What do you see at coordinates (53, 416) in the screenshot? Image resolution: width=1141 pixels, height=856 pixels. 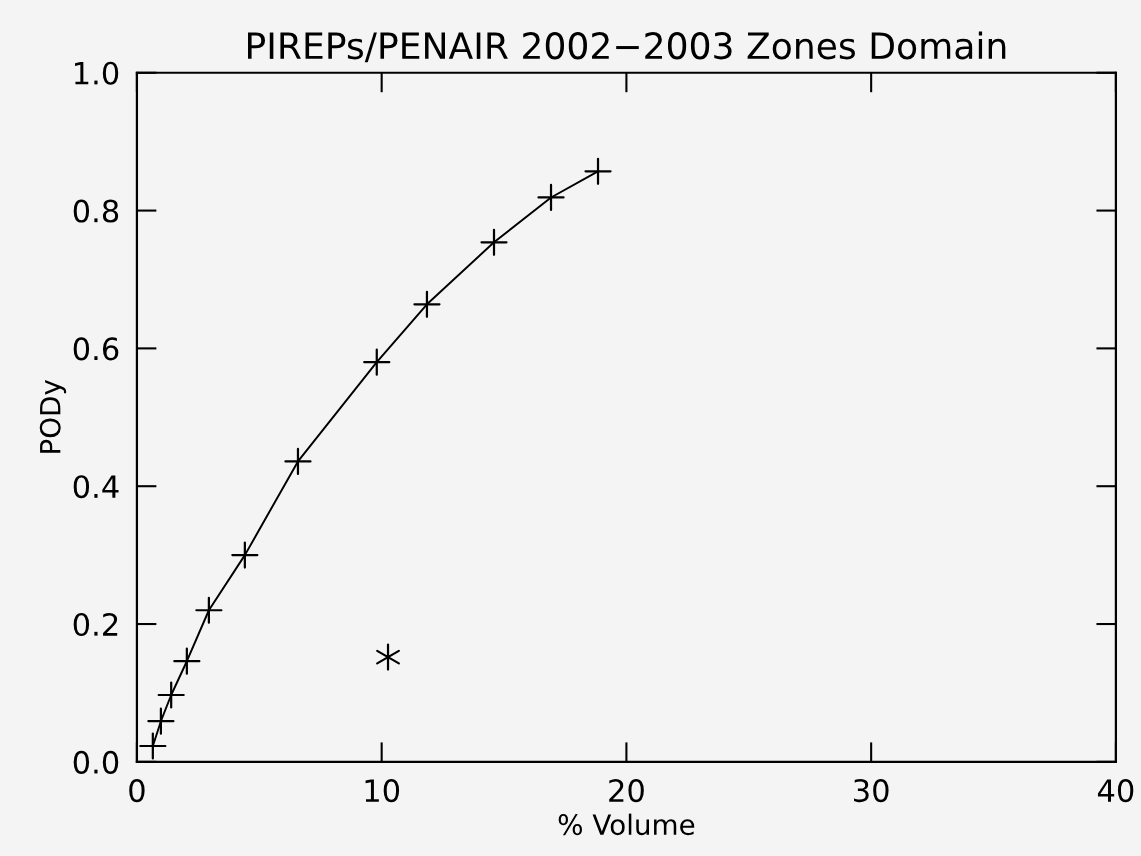 I see `y-axis-title: PODy` at bounding box center [53, 416].